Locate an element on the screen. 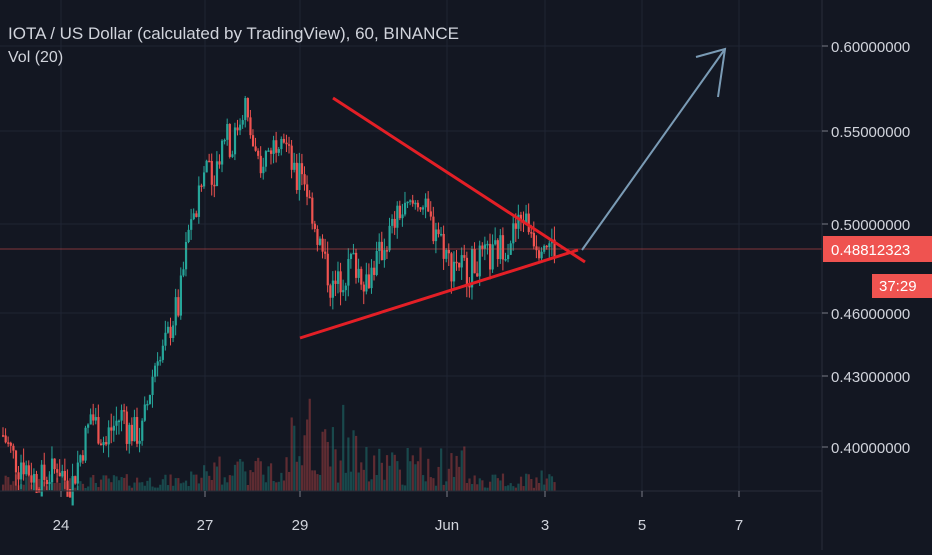 Image resolution: width=932 pixels, height=555 pixels. price-tick-label: 0.60000000 is located at coordinates (870, 47).